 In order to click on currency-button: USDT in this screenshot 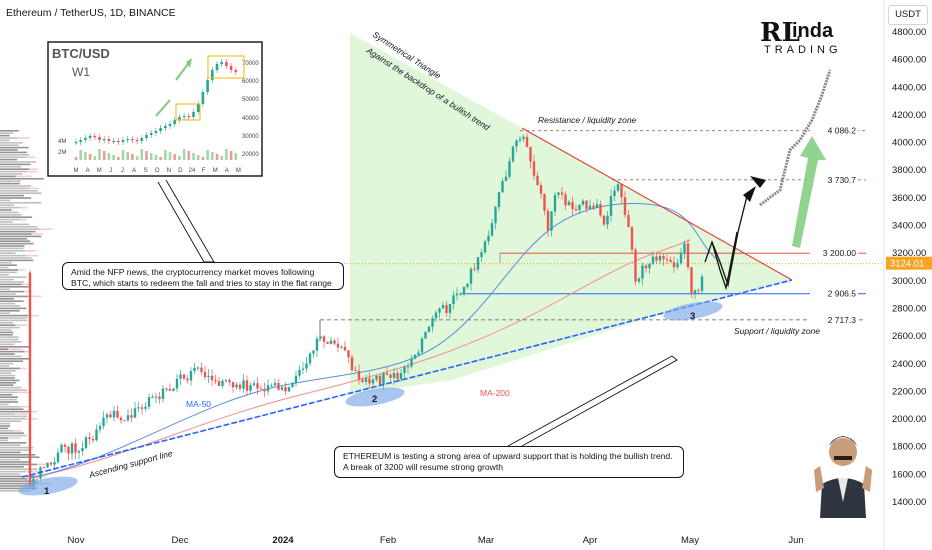, I will do `click(908, 15)`.